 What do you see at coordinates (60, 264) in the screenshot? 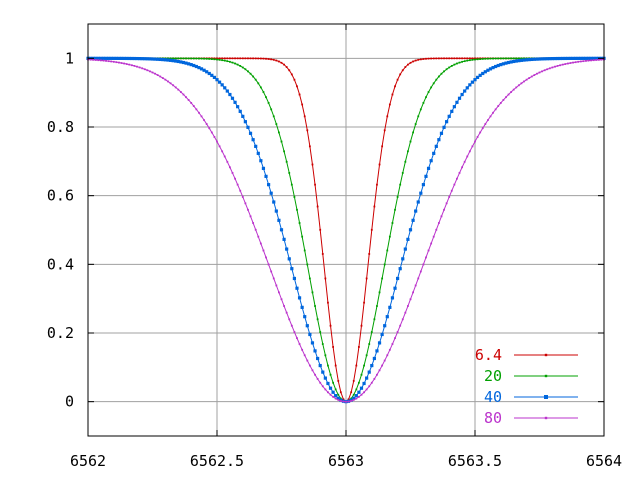
I see `y-tick-label: 0.4` at bounding box center [60, 264].